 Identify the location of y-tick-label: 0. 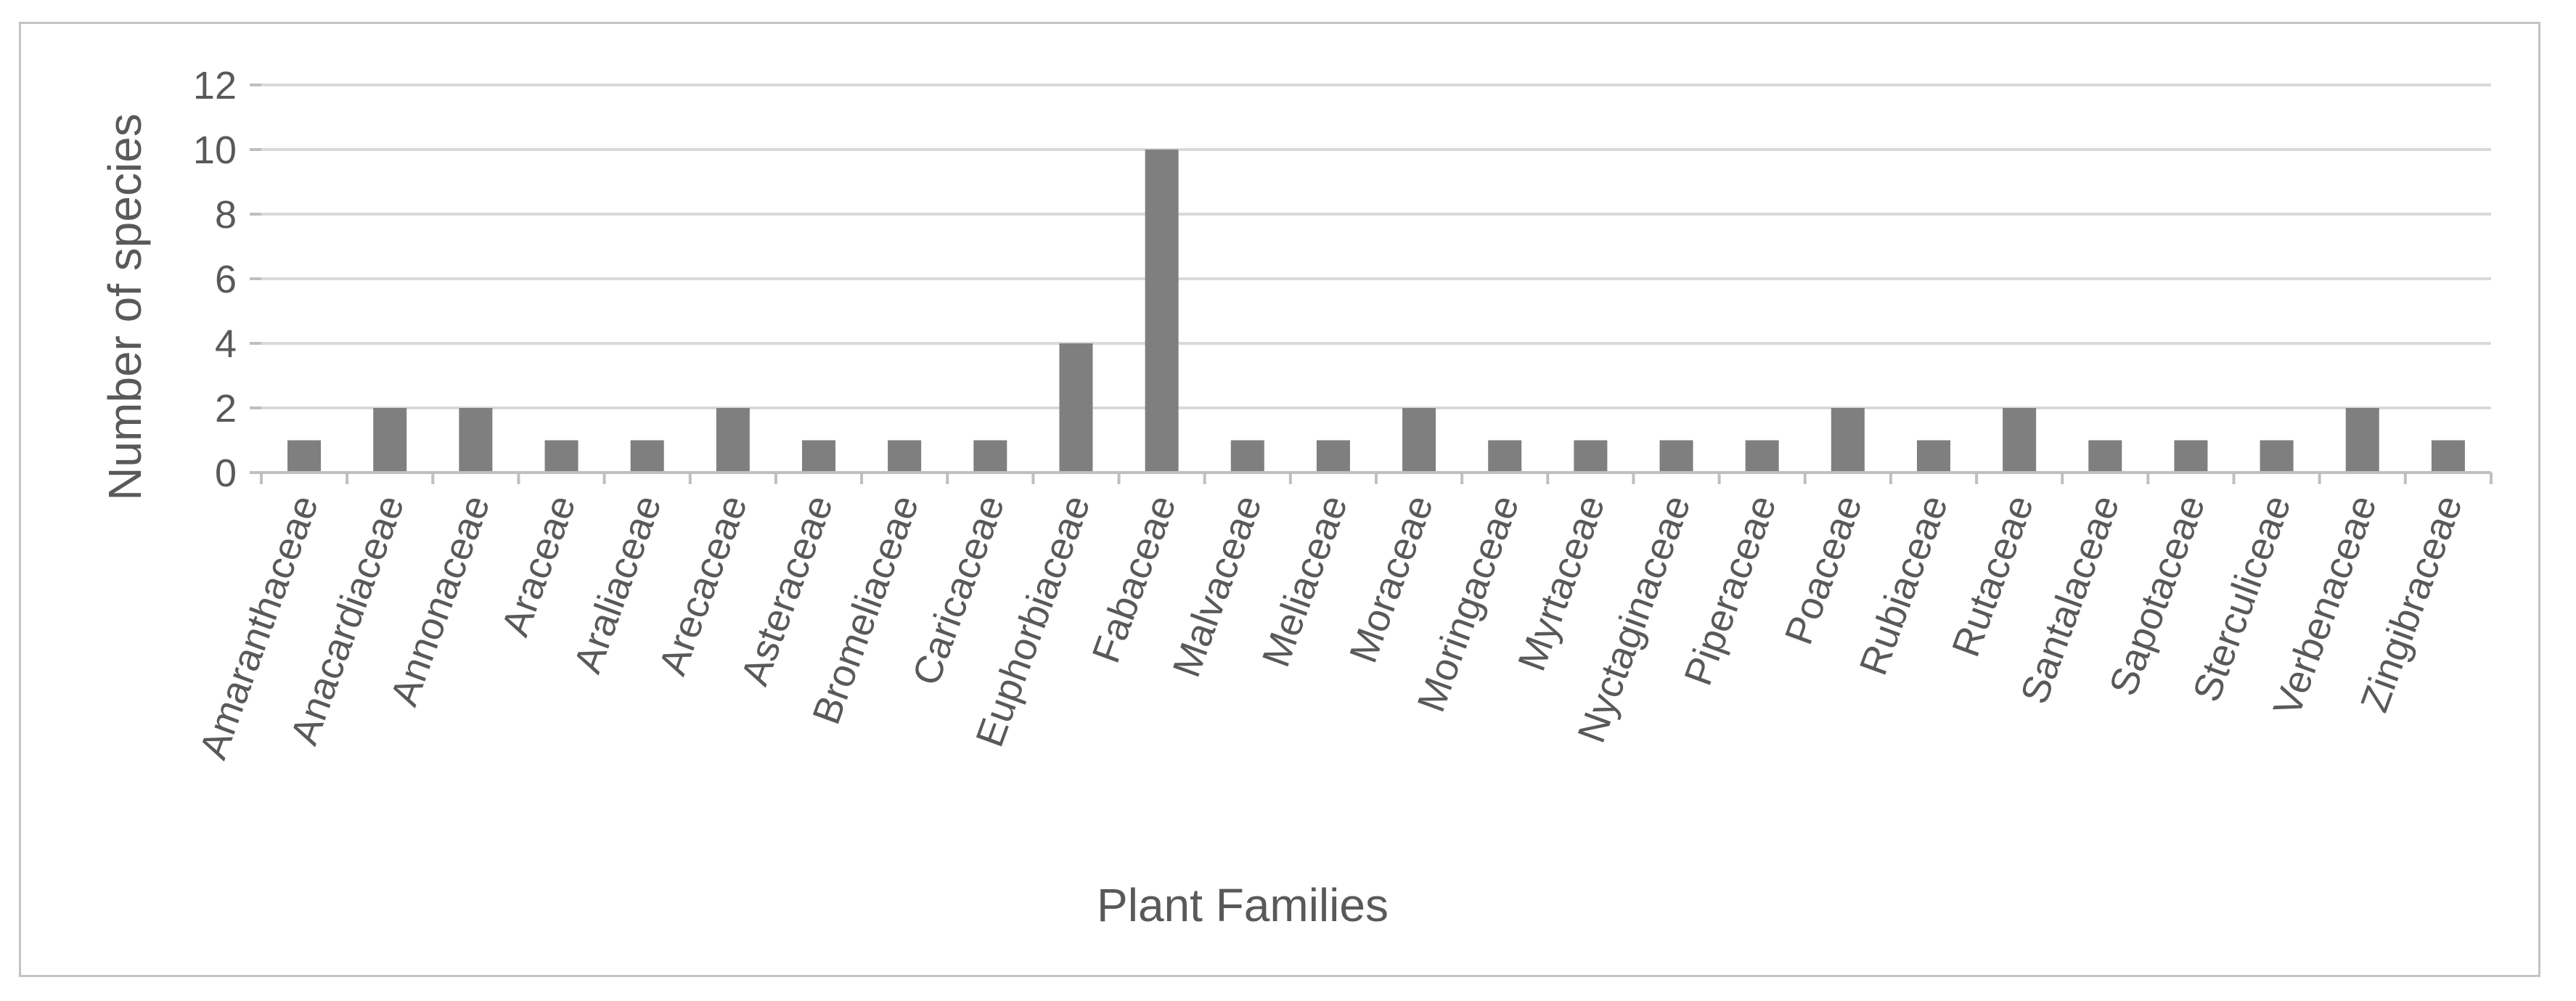
(226, 473).